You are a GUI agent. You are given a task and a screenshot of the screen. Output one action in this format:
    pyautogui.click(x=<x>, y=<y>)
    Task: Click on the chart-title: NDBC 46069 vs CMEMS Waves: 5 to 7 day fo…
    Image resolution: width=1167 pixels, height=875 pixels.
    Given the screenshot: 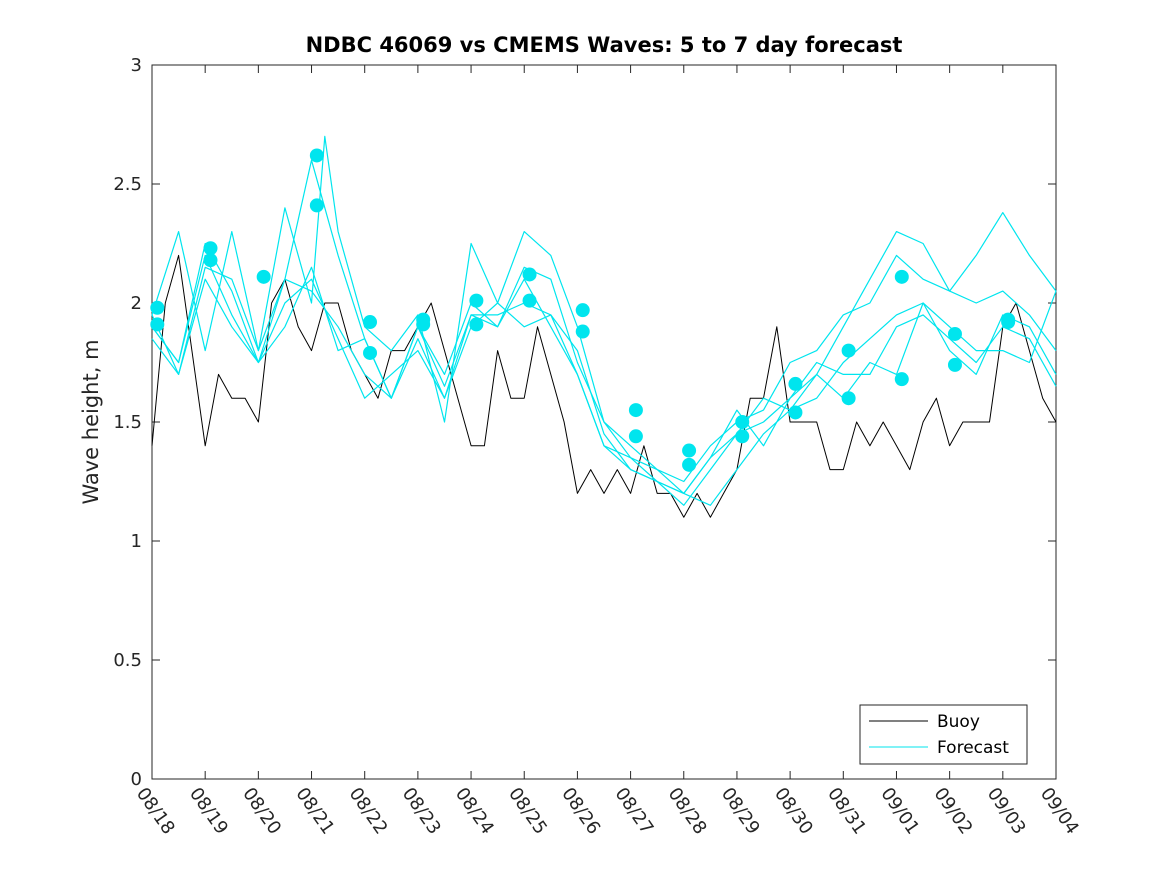 What is the action you would take?
    pyautogui.click(x=604, y=45)
    